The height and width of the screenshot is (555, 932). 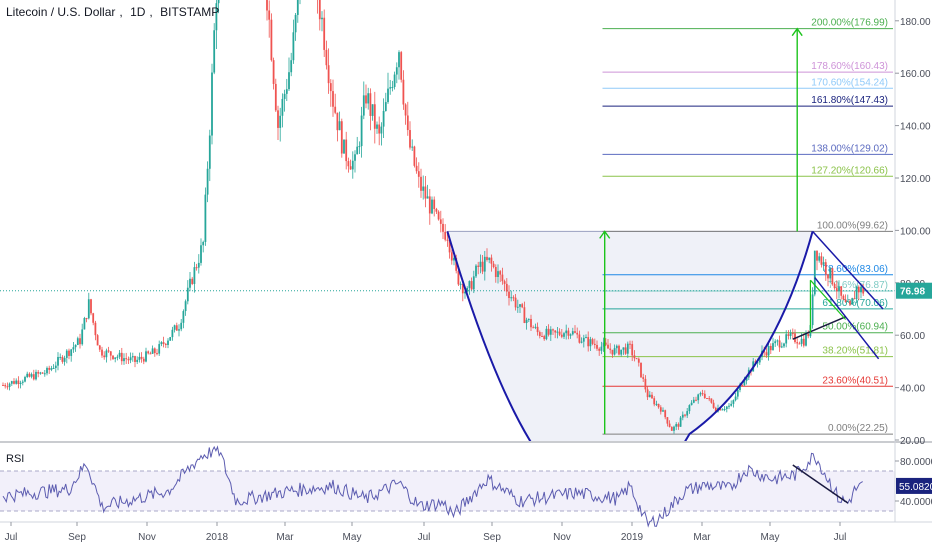 I want to click on y-tick-label: 40.00, so click(x=912, y=389).